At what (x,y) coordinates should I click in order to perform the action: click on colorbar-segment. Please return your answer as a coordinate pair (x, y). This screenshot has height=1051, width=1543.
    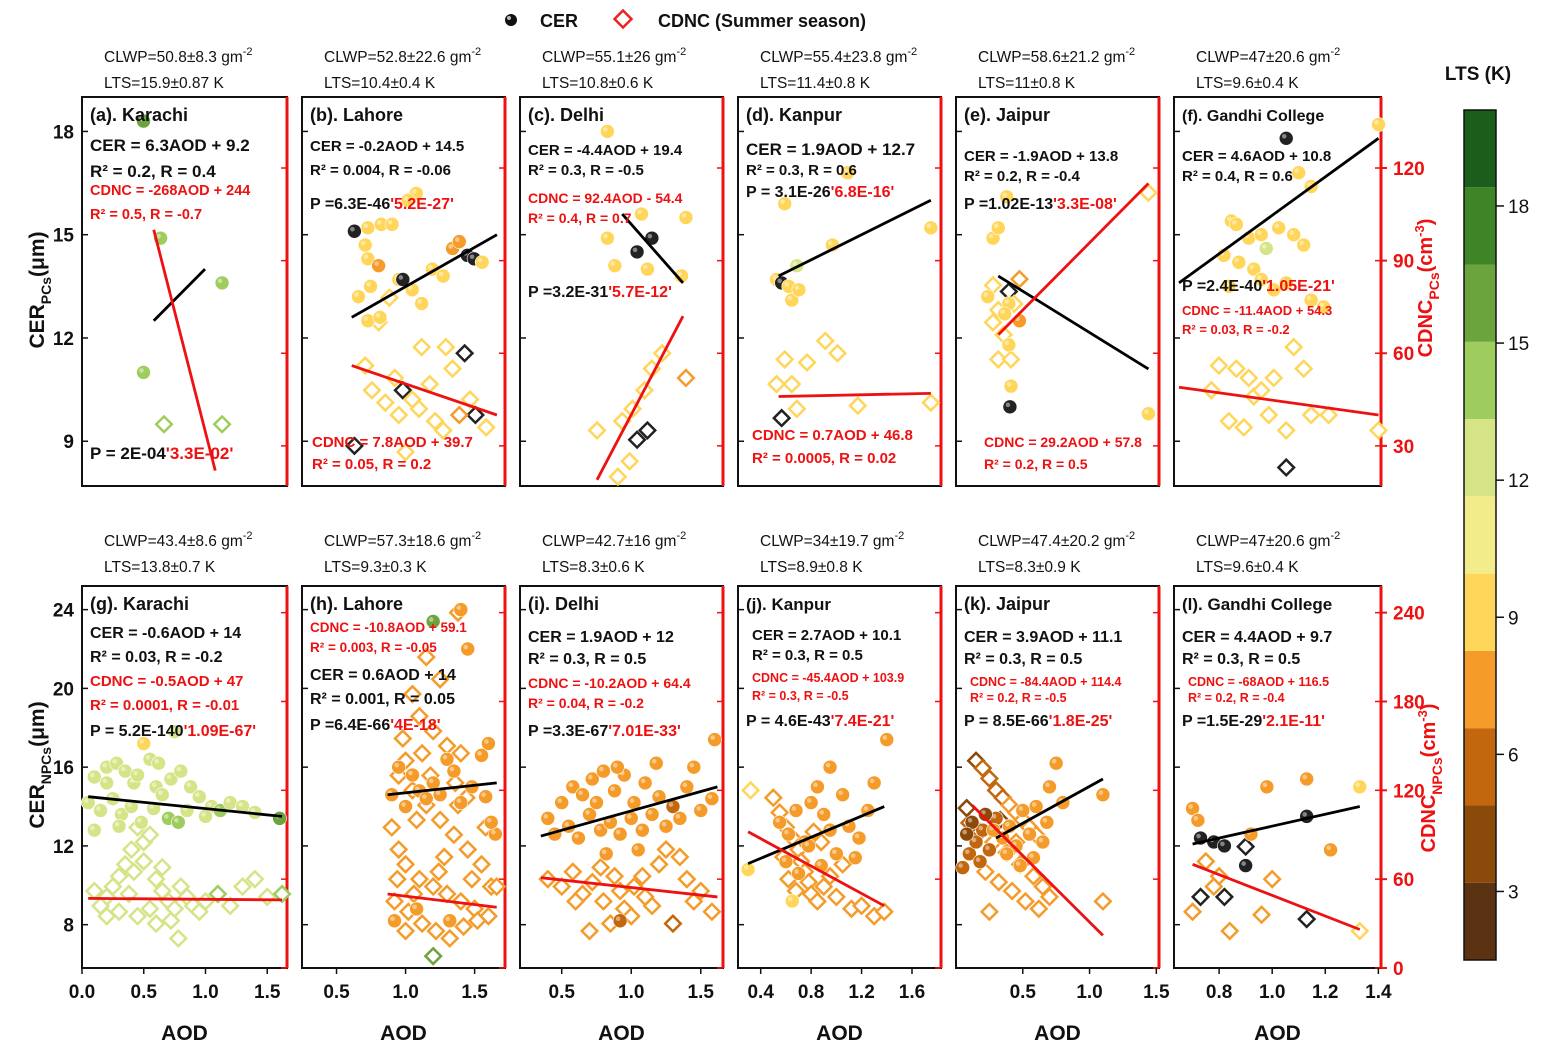
    Looking at the image, I should click on (1480, 535).